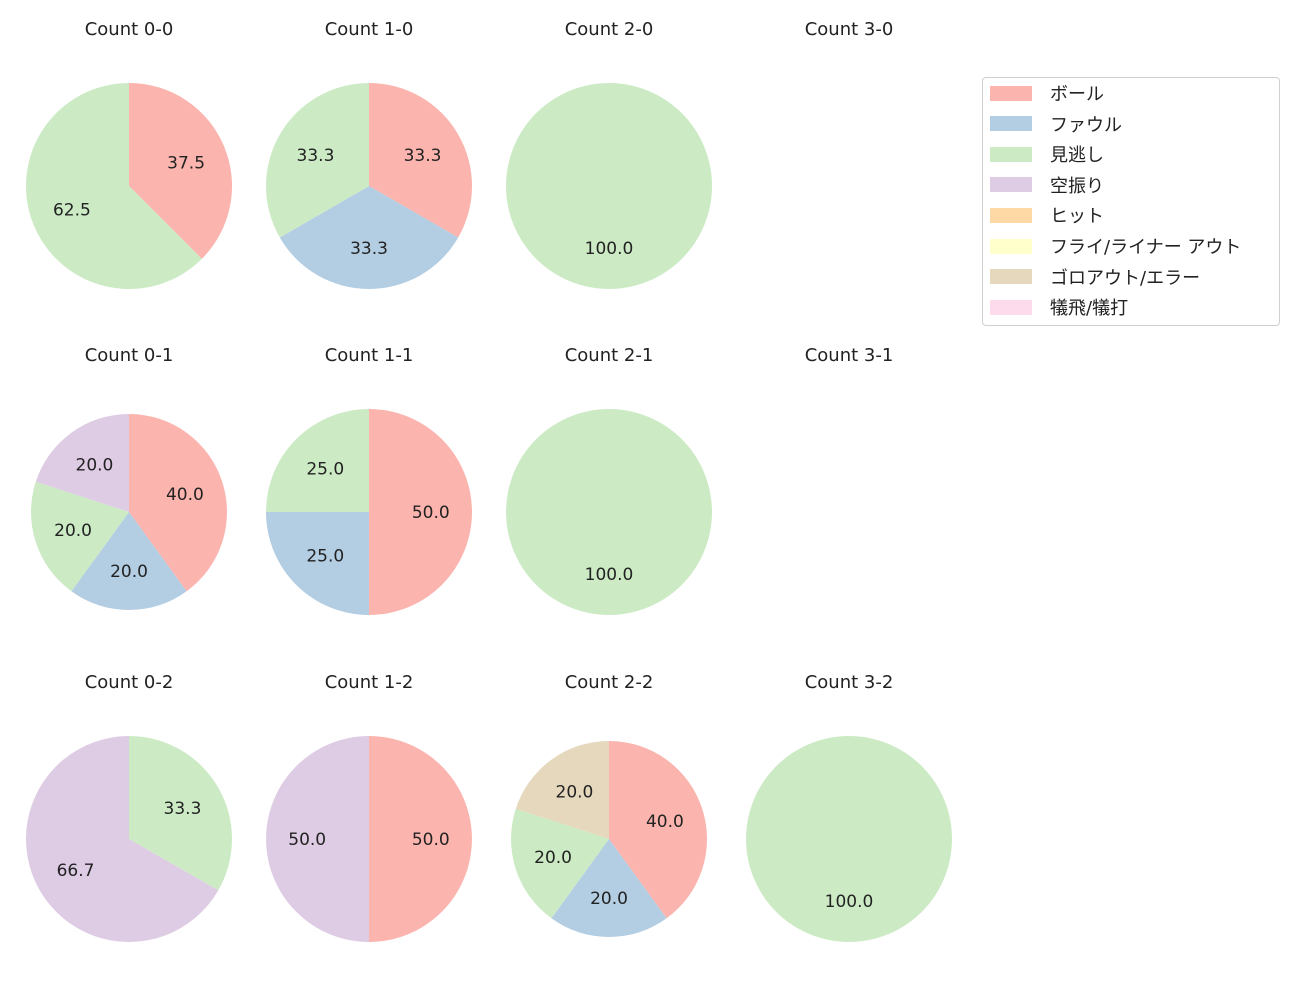  What do you see at coordinates (1047, 216) in the screenshot?
I see `legend-item: ヒット` at bounding box center [1047, 216].